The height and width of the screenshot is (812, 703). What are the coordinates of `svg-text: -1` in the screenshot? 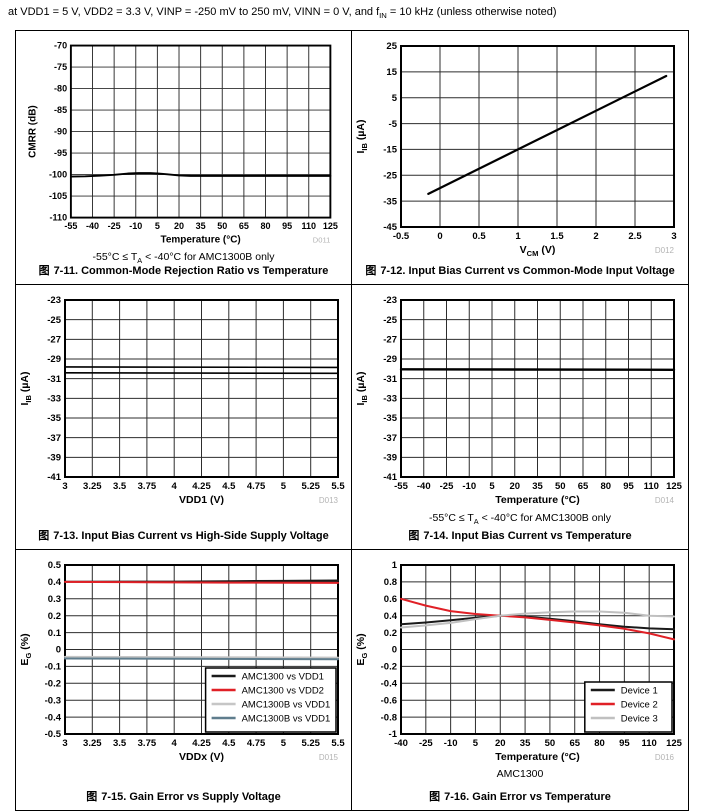 It's located at (393, 734).